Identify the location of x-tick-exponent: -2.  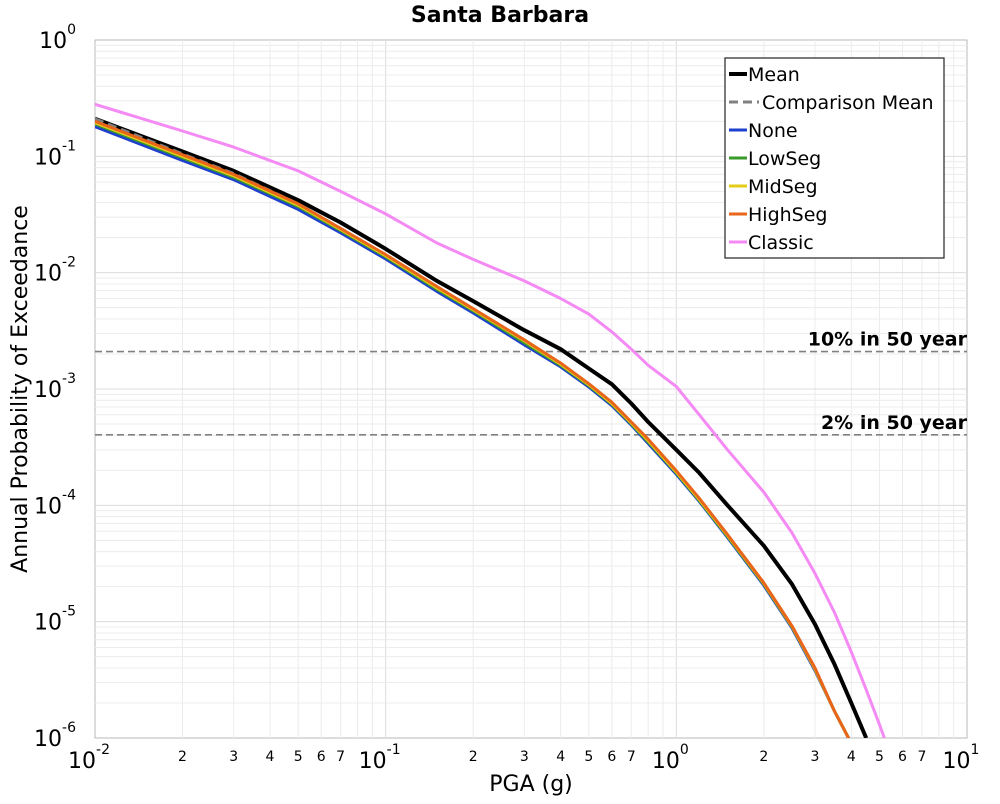
(103, 750).